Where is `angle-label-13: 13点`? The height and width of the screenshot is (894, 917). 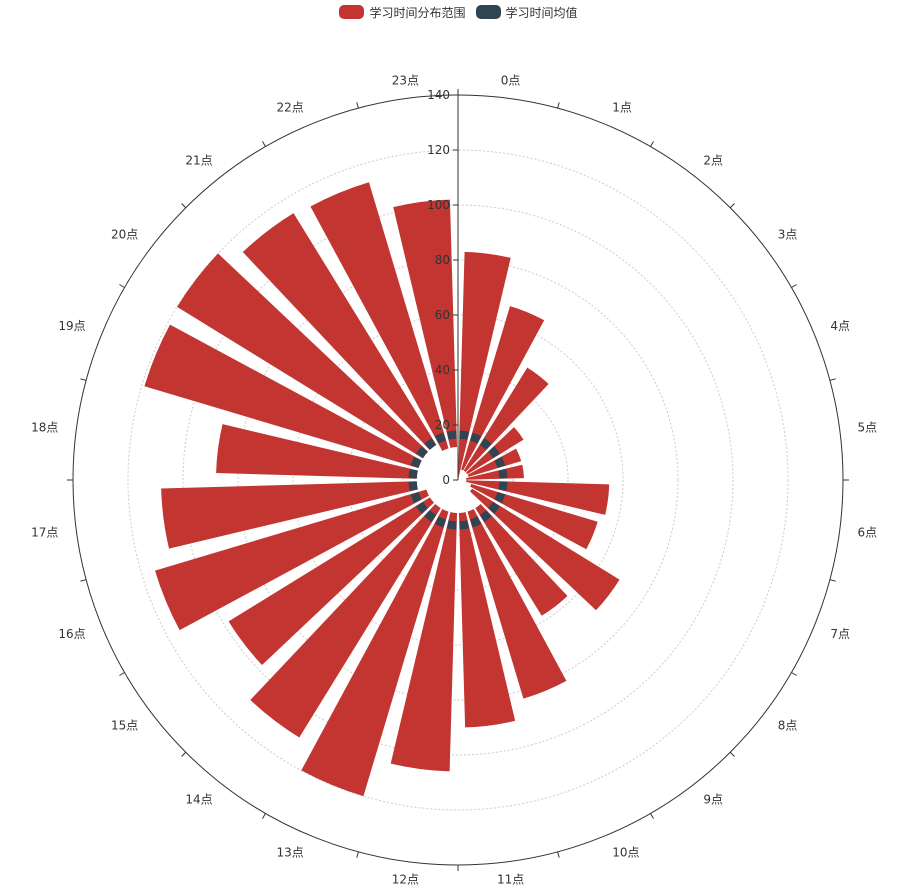 angle-label-13: 13点 is located at coordinates (289, 852).